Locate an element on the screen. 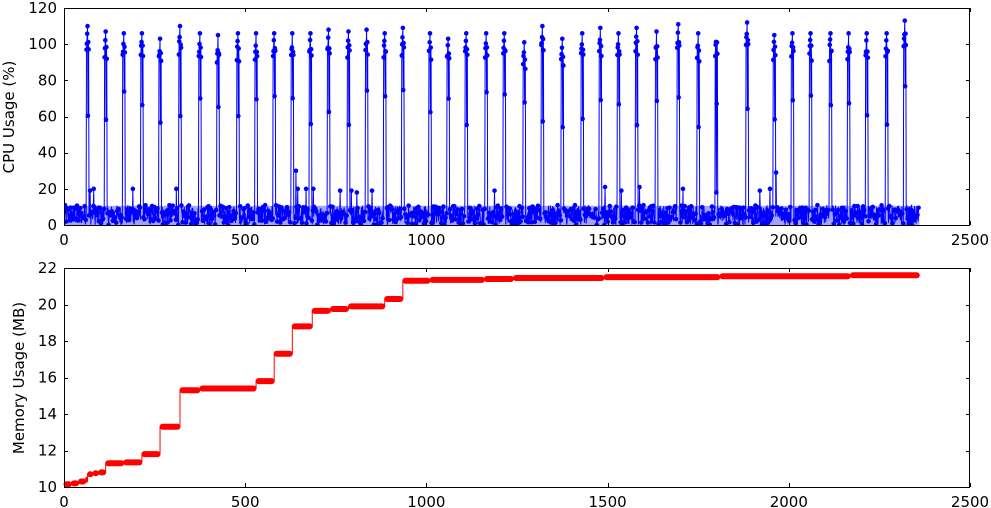  memory-data-points is located at coordinates (283, 353).